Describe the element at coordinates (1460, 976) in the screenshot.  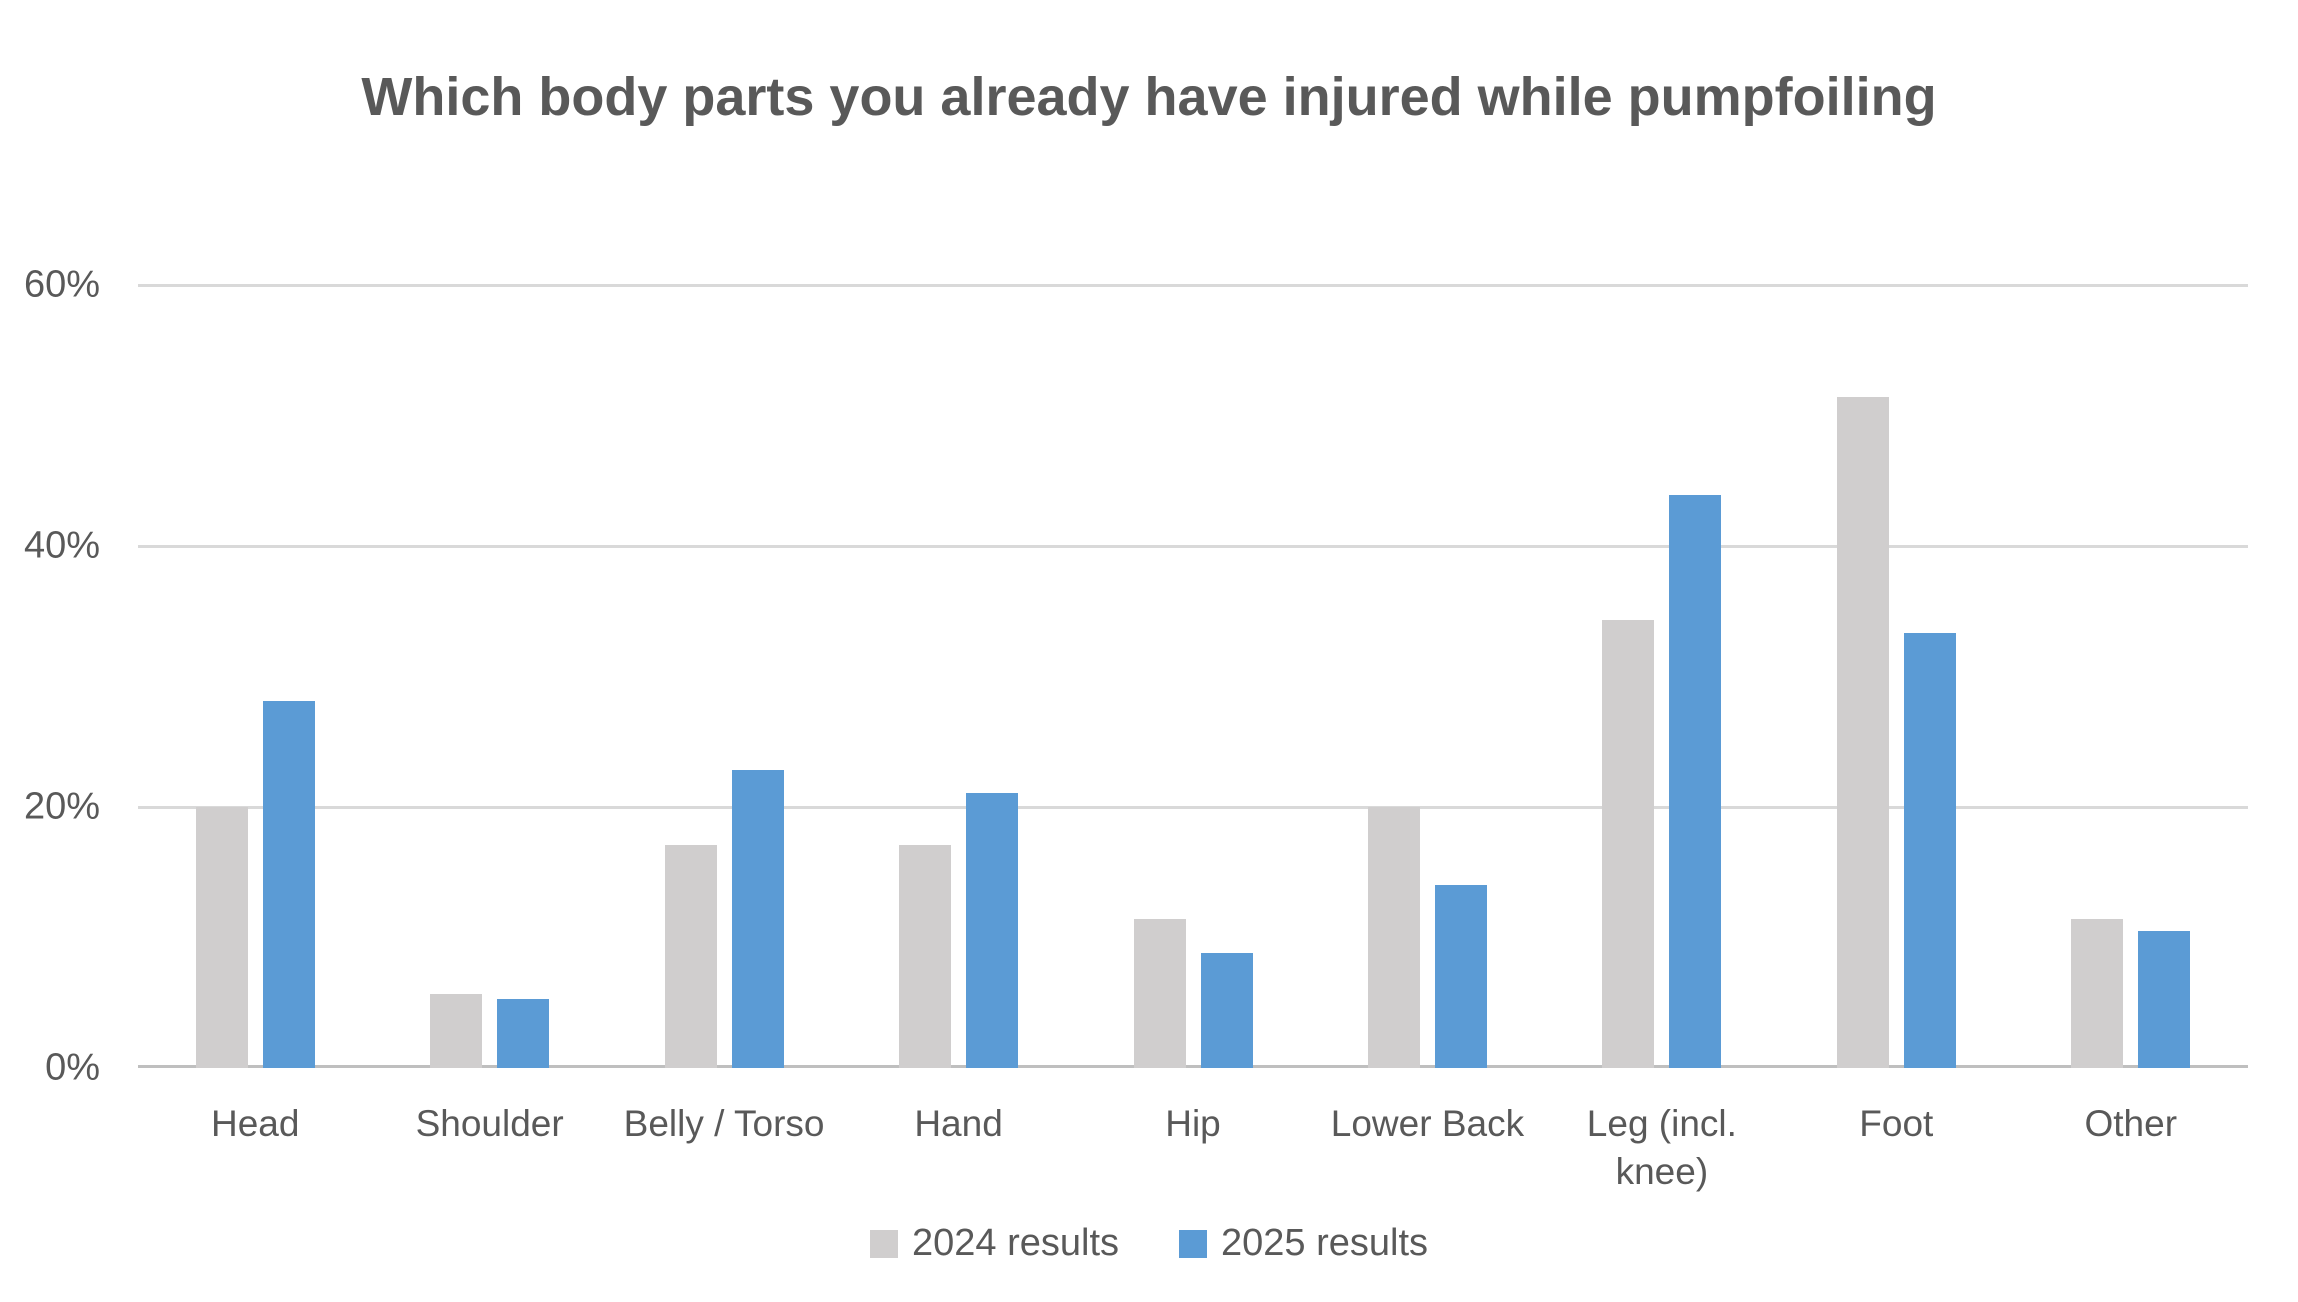
I see `bar-2025-lower-back` at that location.